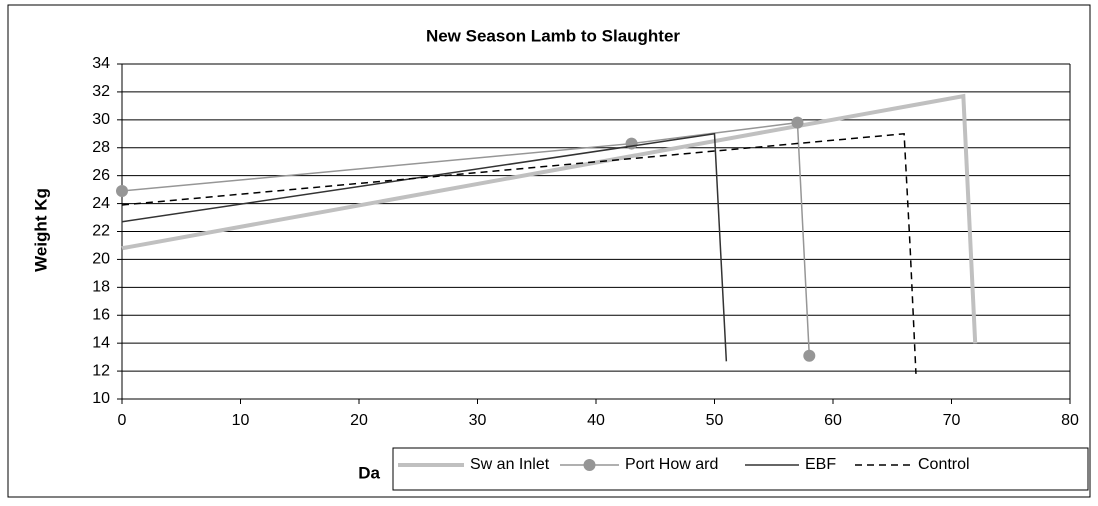 The width and height of the screenshot is (1098, 506). Describe the element at coordinates (101, 63) in the screenshot. I see `y-tick-label: 34` at that location.